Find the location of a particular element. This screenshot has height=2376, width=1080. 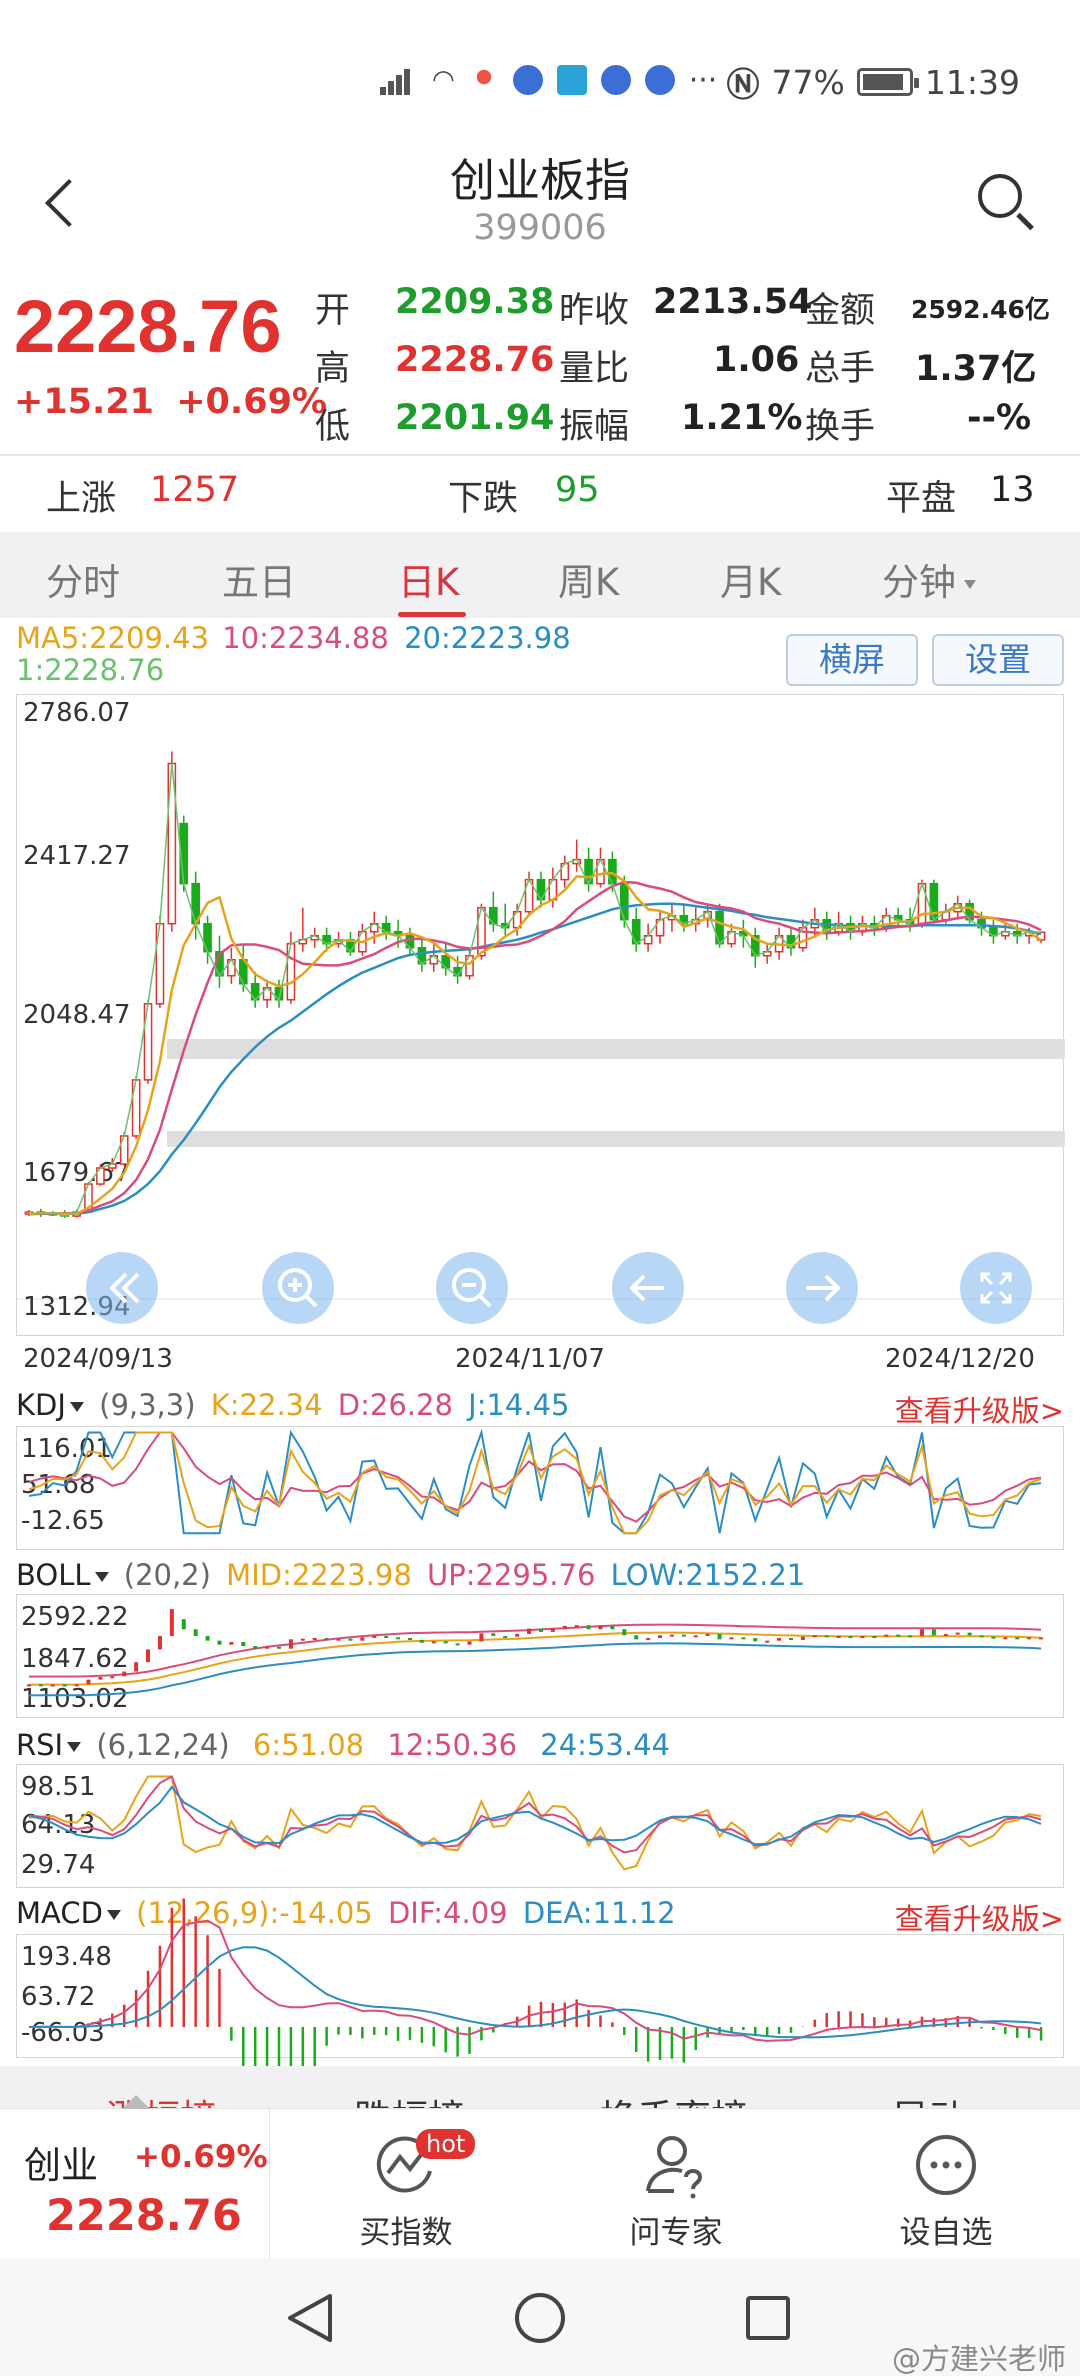

macd-dif-line is located at coordinates (535, 1980).